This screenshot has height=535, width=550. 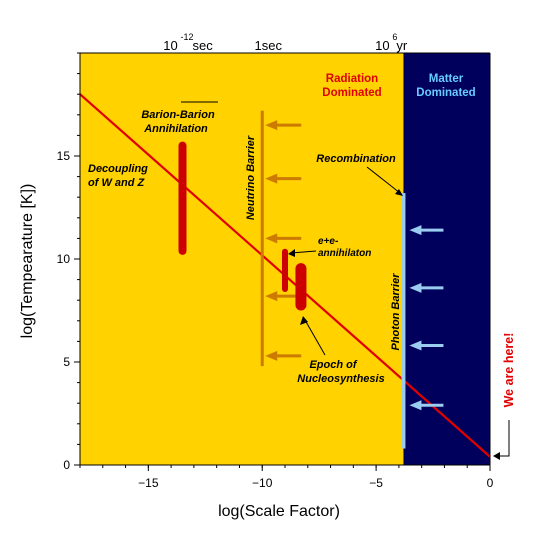 I want to click on neutrino-barrier-arrow-2-head, so click(x=271, y=238).